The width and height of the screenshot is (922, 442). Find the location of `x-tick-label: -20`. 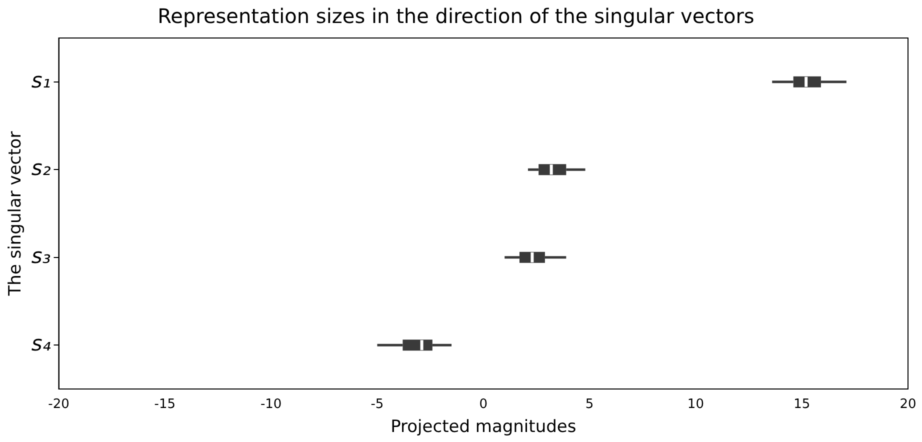

x-tick-label: -20 is located at coordinates (59, 404).